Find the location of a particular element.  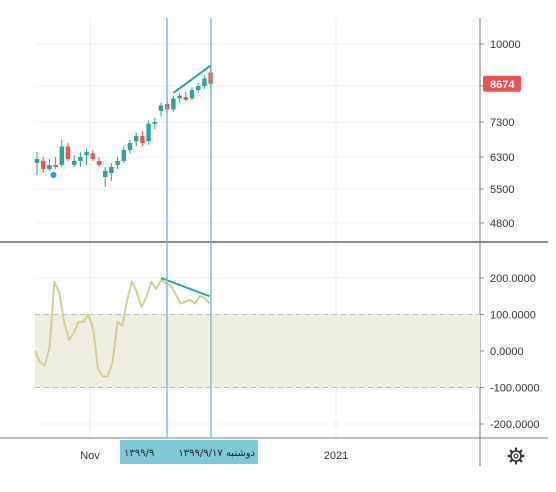

oscillator-axis-label: -100.0000 is located at coordinates (515, 389).